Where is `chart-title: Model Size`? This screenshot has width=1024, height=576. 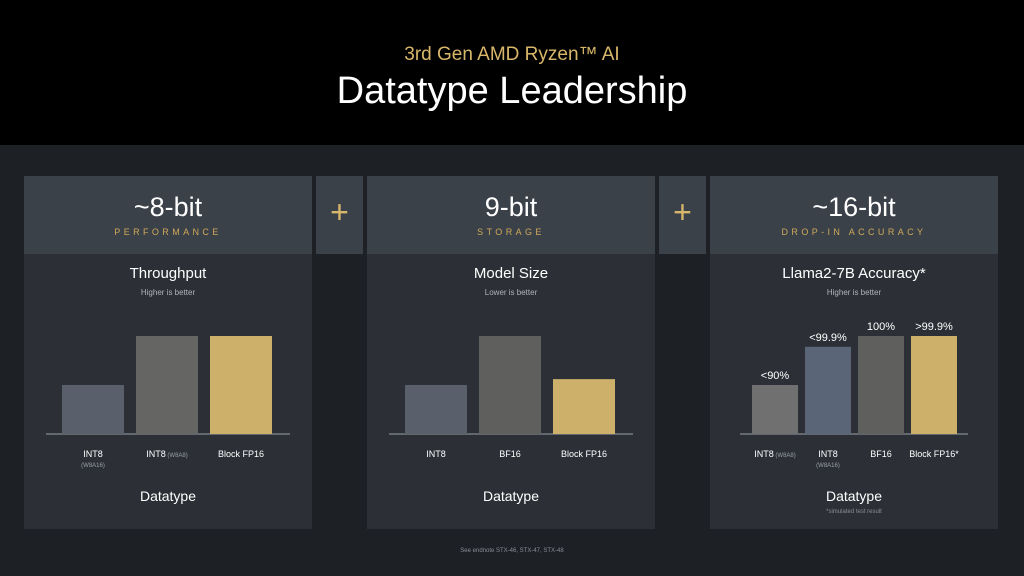 chart-title: Model Size is located at coordinates (511, 273).